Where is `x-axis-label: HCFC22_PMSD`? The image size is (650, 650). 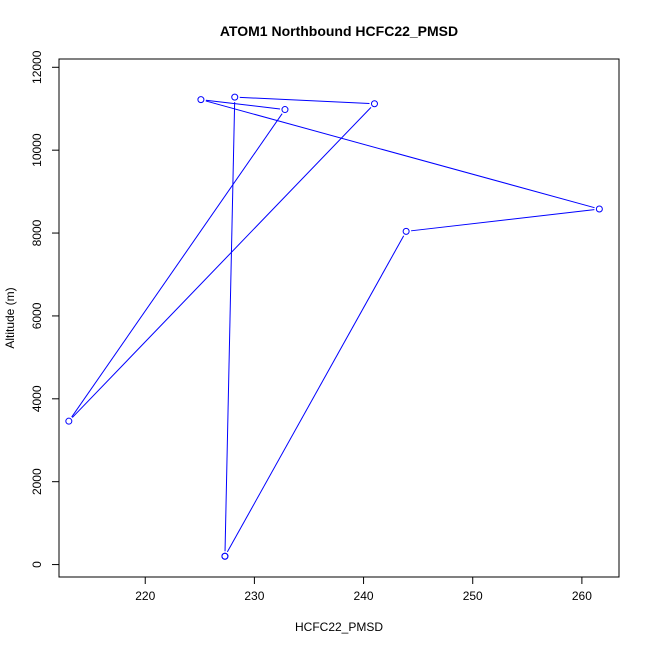 x-axis-label: HCFC22_PMSD is located at coordinates (339, 627).